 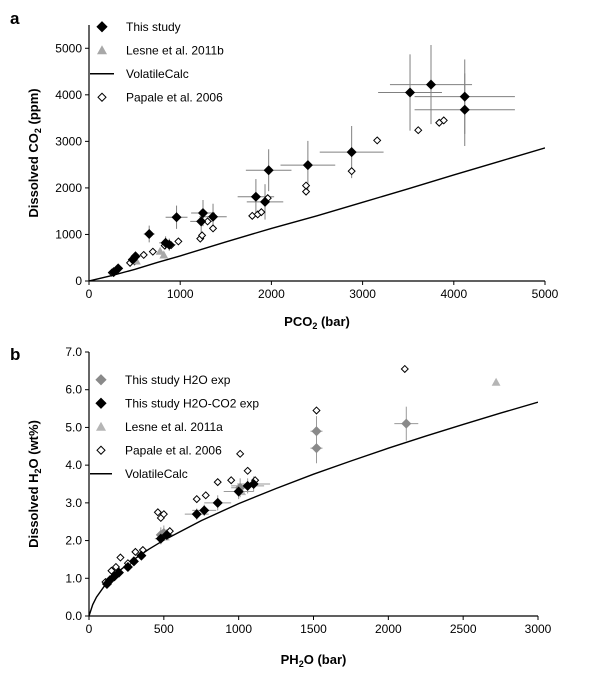 I want to click on legend-label: Papale et al. 2006, so click(x=174, y=97).